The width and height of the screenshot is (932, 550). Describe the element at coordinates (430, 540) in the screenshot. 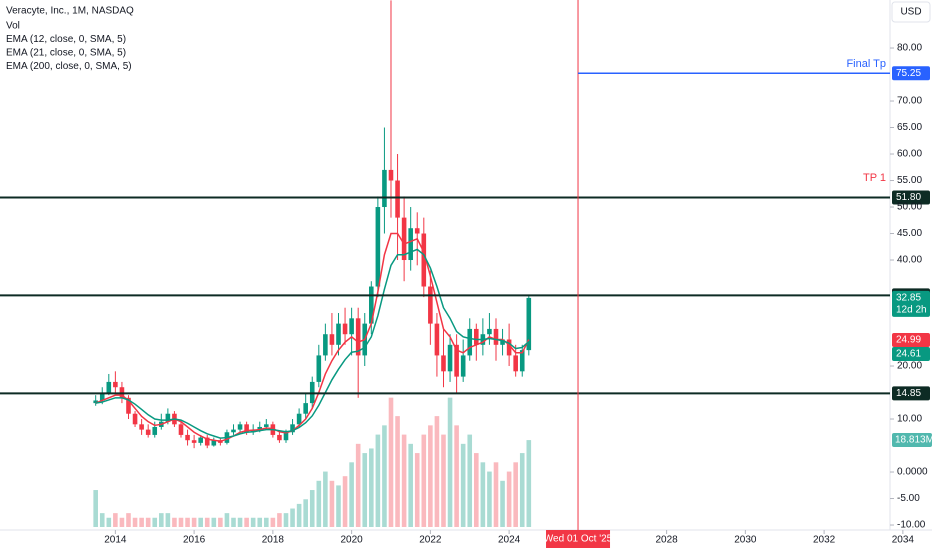

I see `x-tick-label: 2022` at that location.